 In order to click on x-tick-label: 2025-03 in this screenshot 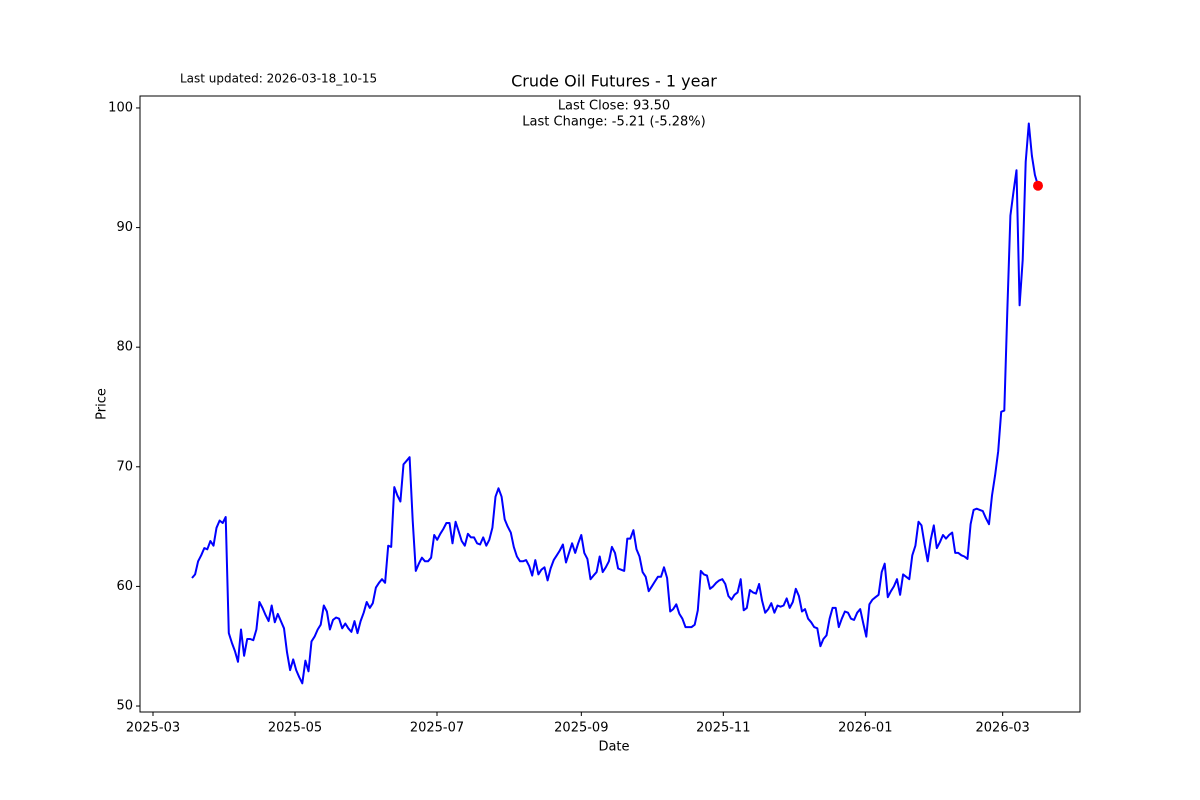, I will do `click(153, 728)`.